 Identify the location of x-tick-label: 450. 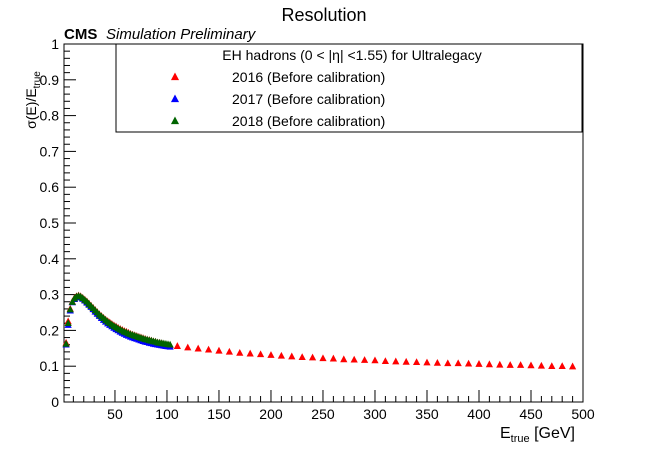
(531, 414).